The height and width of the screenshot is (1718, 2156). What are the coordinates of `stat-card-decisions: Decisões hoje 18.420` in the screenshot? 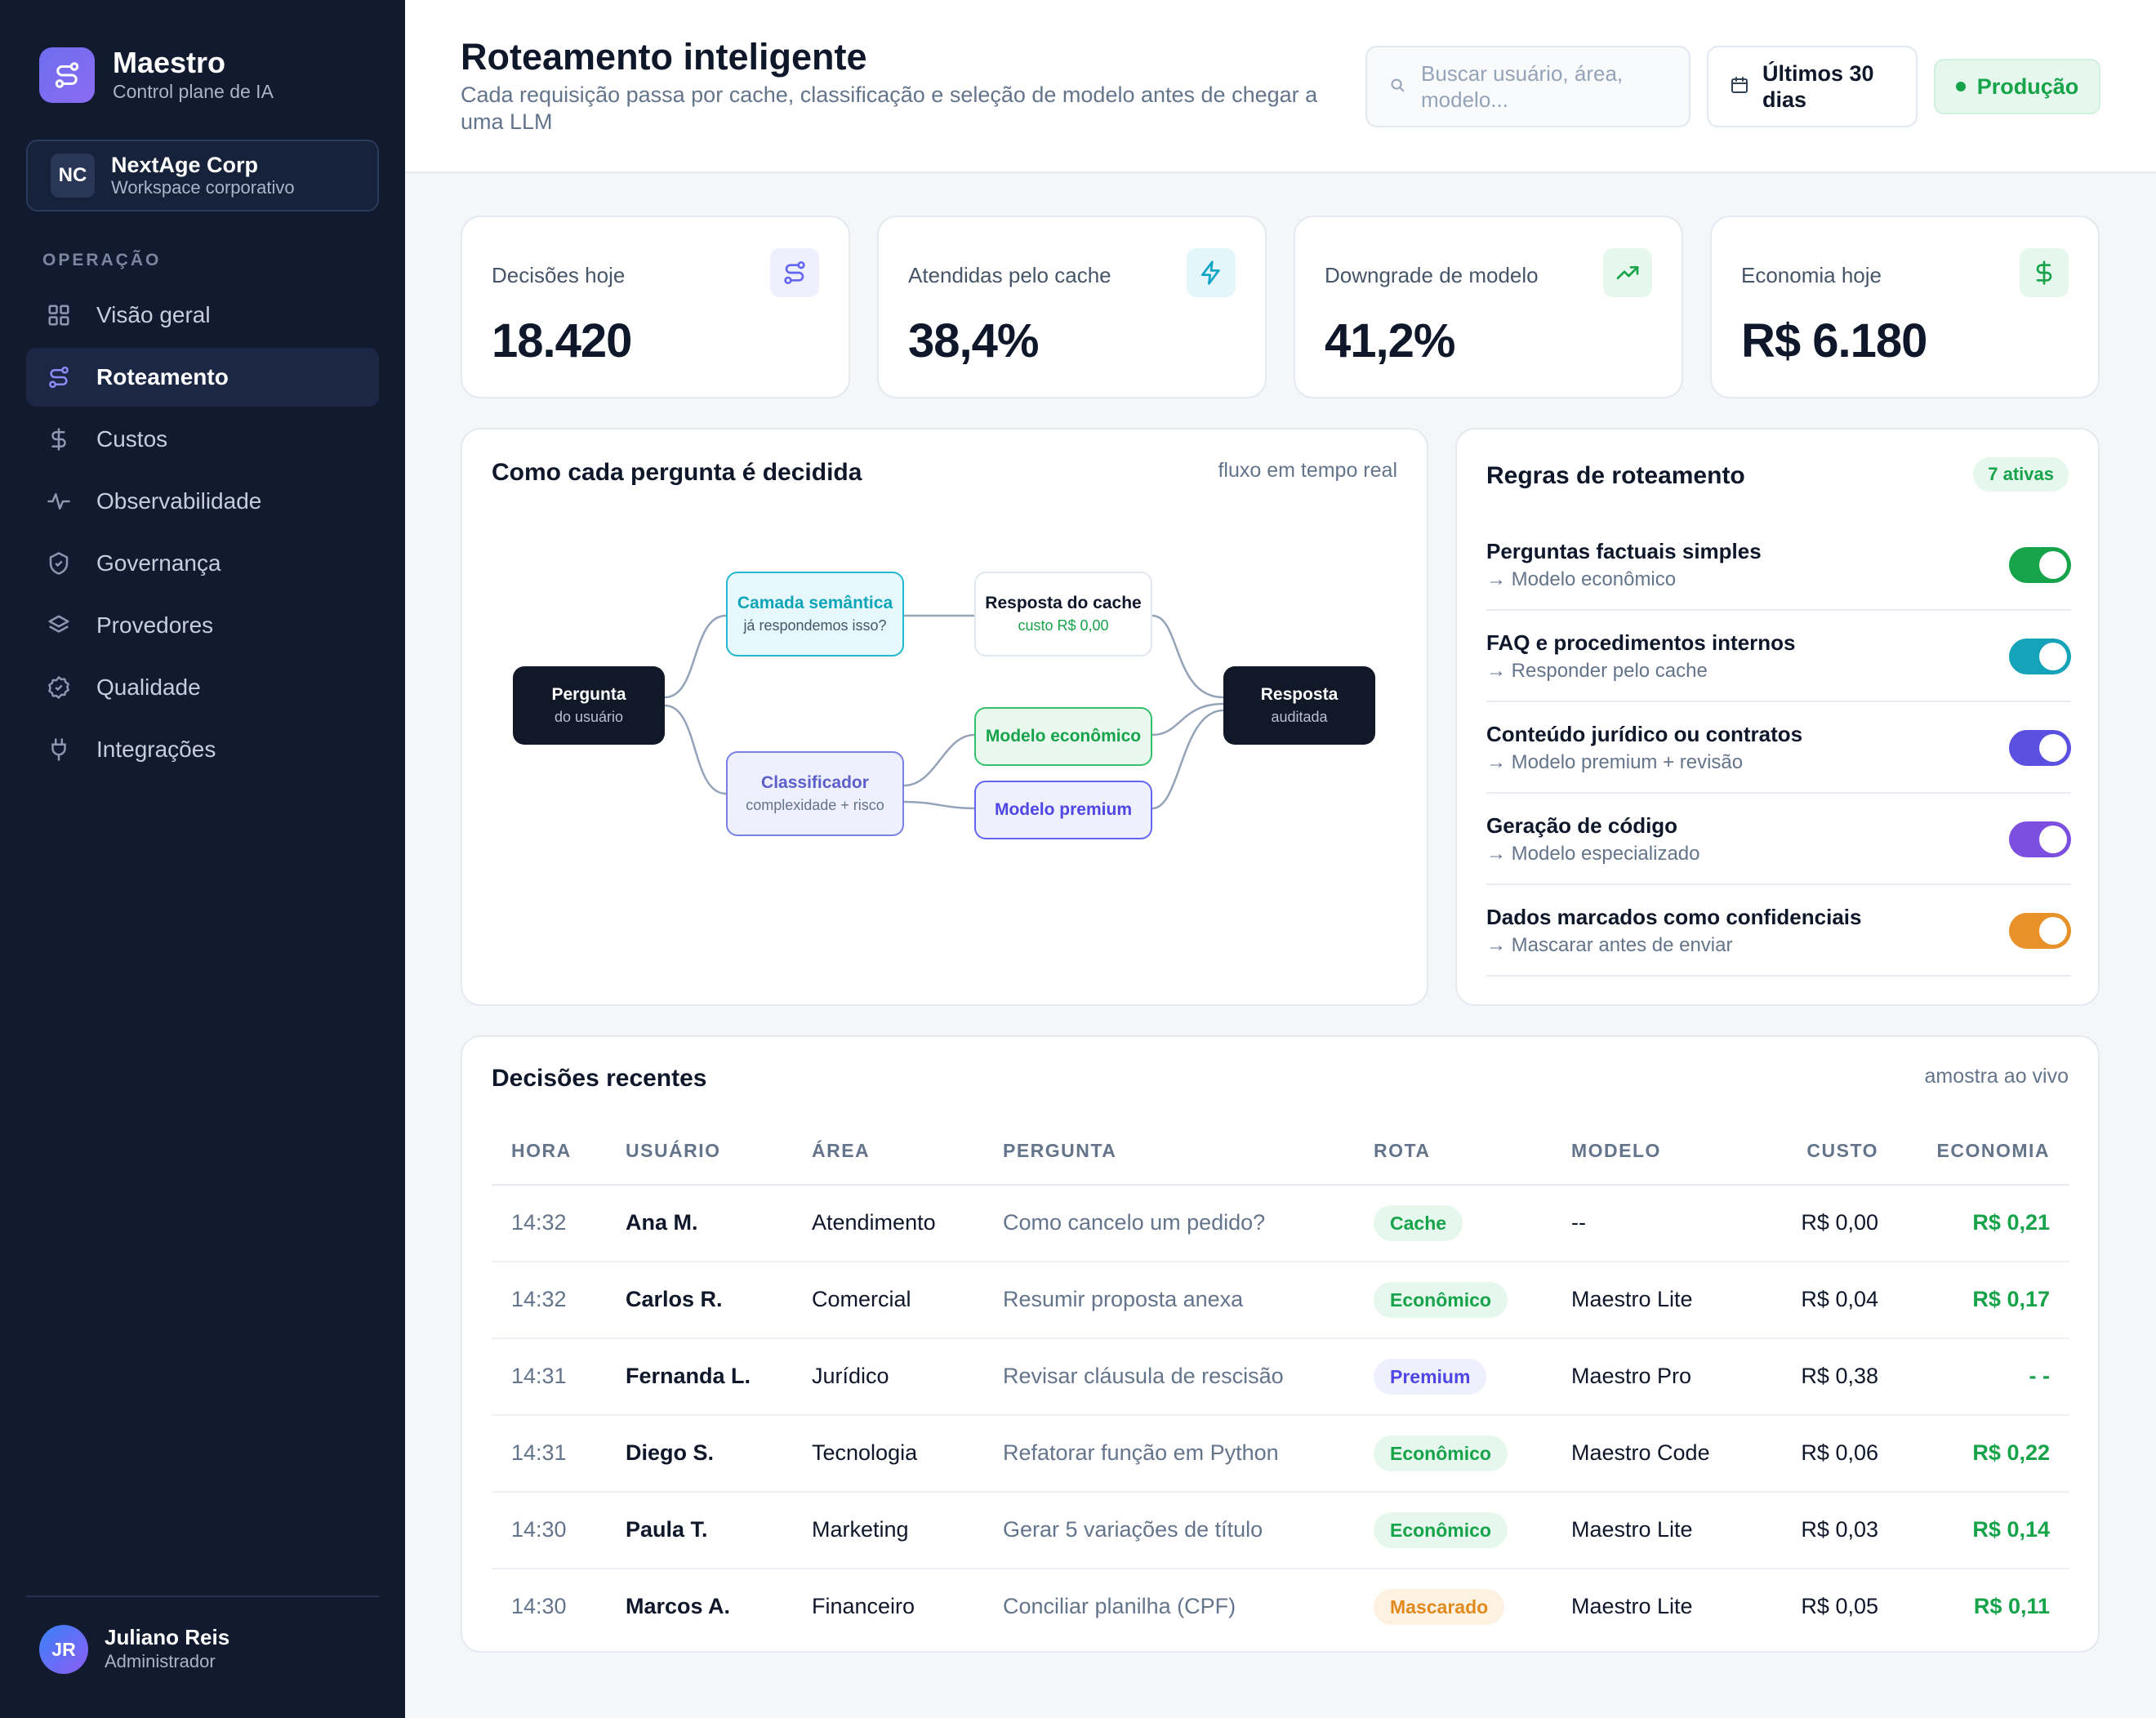 It's located at (655, 307).